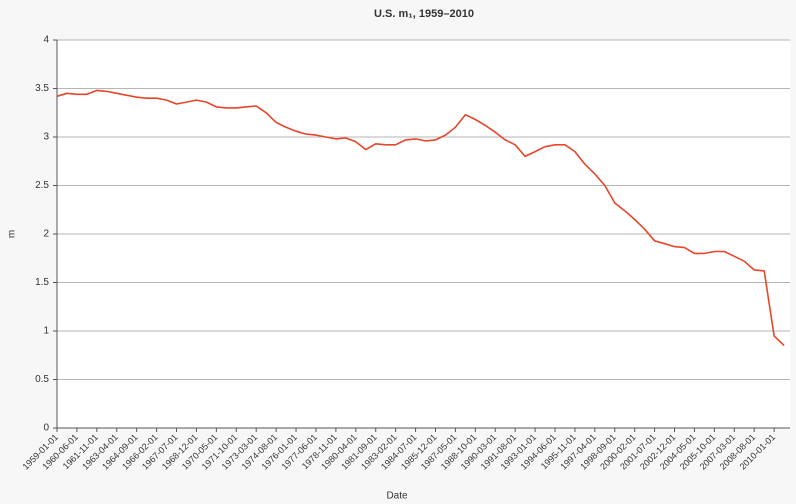 The image size is (796, 504). Describe the element at coordinates (42, 185) in the screenshot. I see `y-tick-label: 2.5` at that location.